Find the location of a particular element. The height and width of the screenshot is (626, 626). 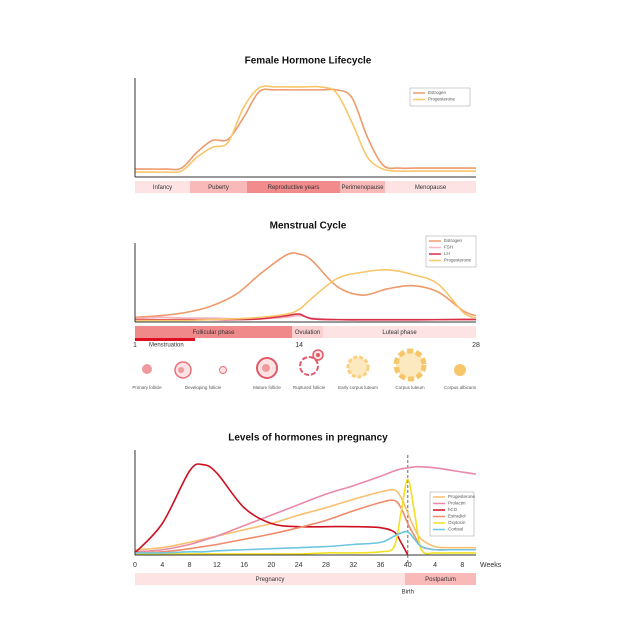

chart-title: Levels of hormones in pregnancy is located at coordinates (308, 438).